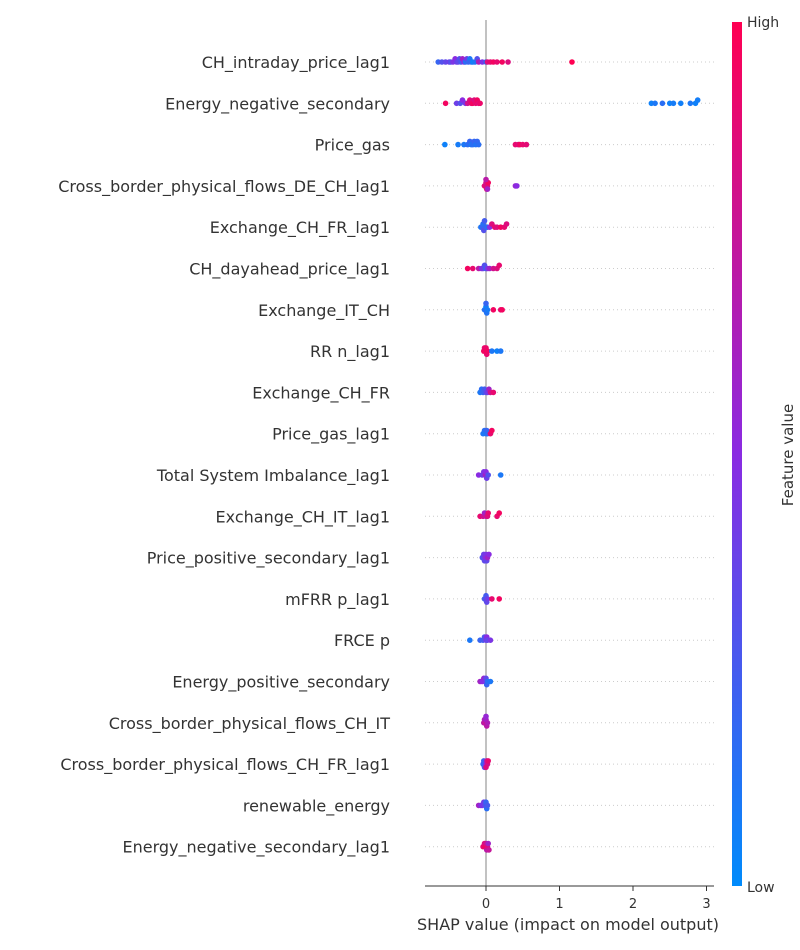 The height and width of the screenshot is (950, 800). Describe the element at coordinates (764, 455) in the screenshot. I see `colorbar: High Low Feature value` at that location.